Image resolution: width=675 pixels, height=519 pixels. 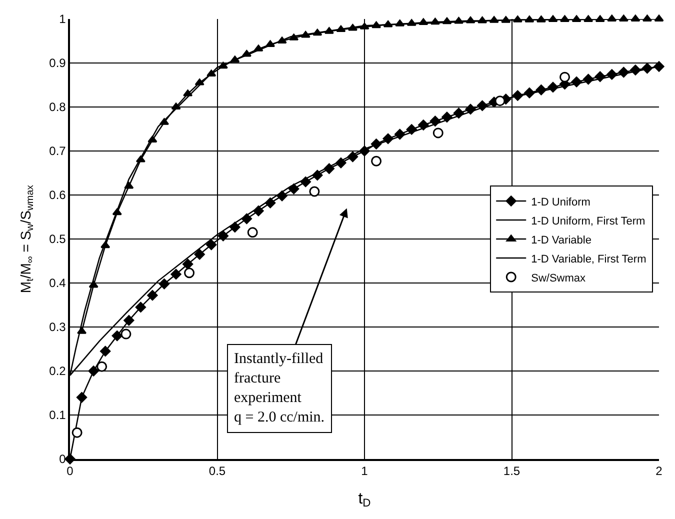 What do you see at coordinates (57, 151) in the screenshot?
I see `y-tick-label: 0.7` at bounding box center [57, 151].